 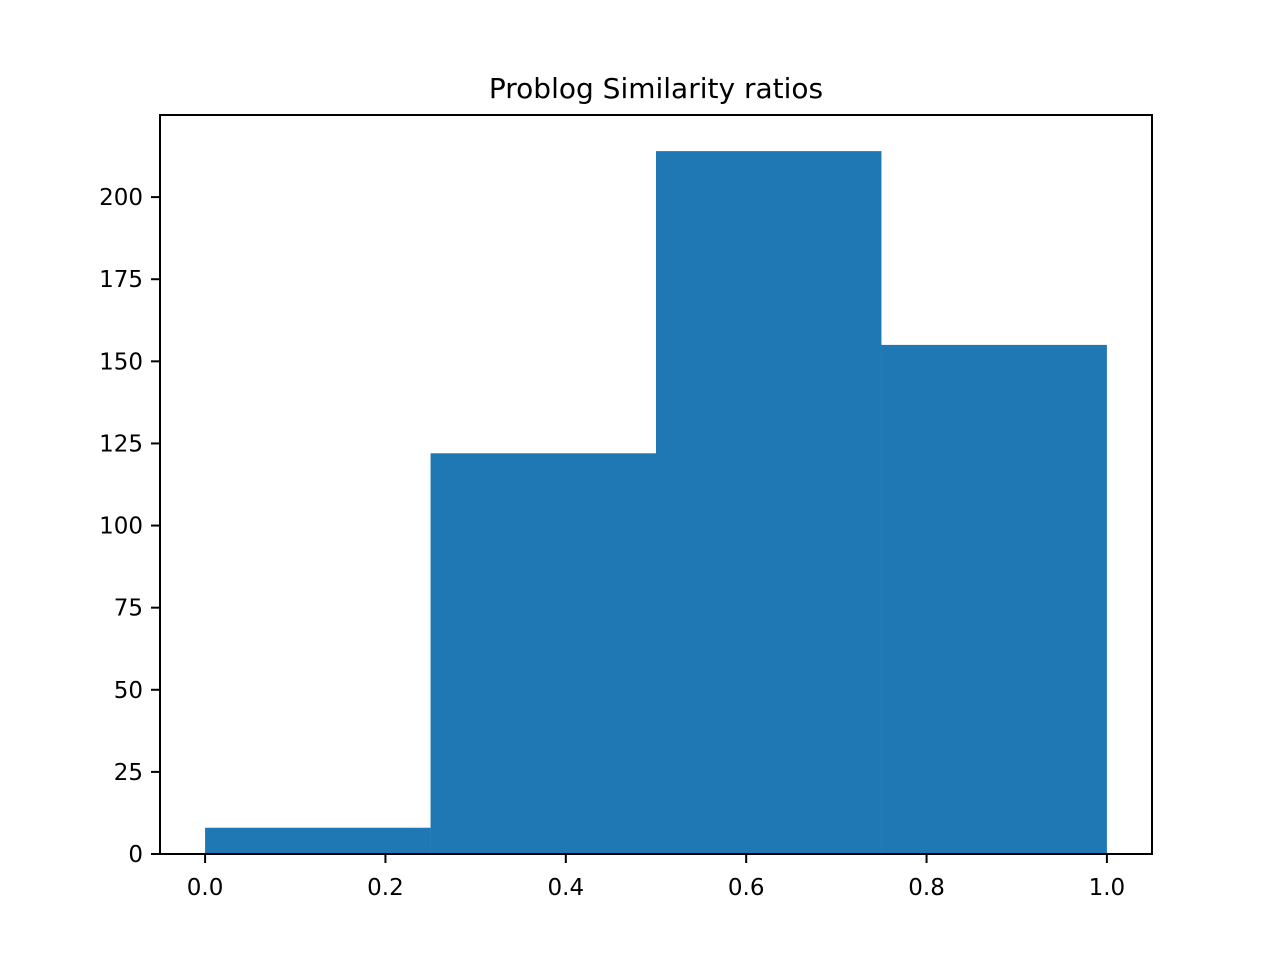 What do you see at coordinates (135, 855) in the screenshot?
I see `y-tick-label: 0` at bounding box center [135, 855].